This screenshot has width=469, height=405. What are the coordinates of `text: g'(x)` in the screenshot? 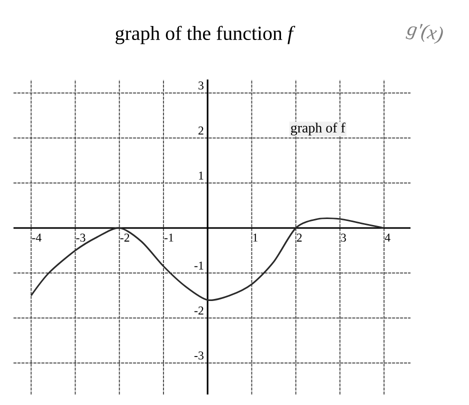 It's located at (424, 34).